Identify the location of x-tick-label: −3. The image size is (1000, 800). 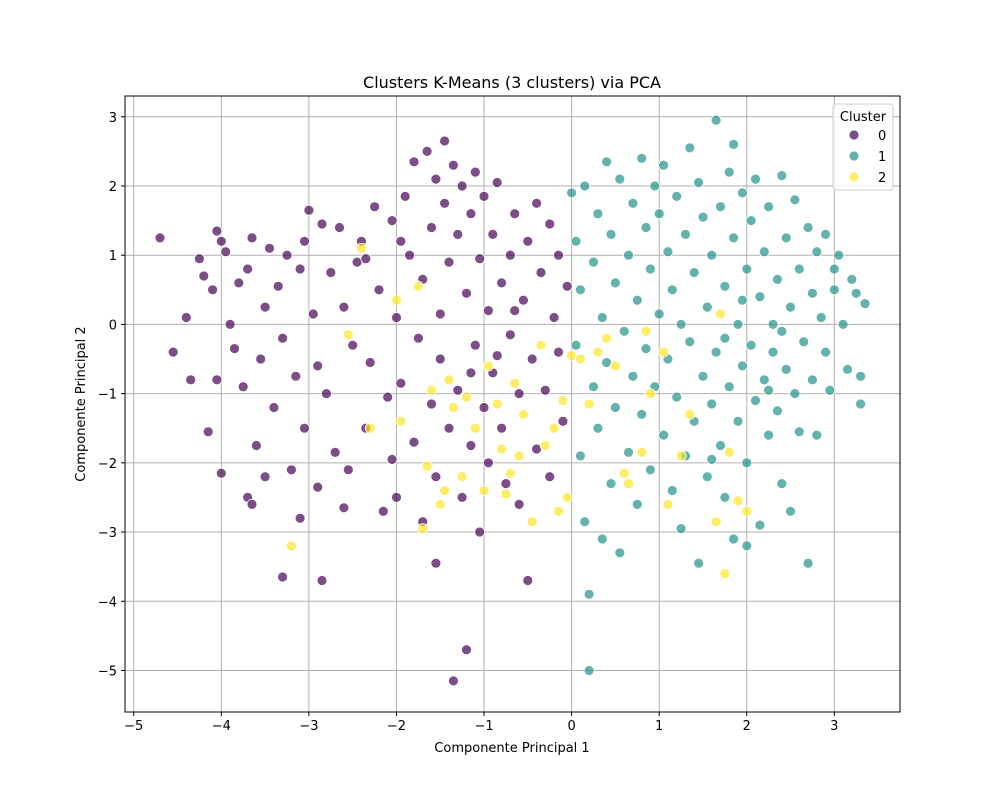
(308, 726).